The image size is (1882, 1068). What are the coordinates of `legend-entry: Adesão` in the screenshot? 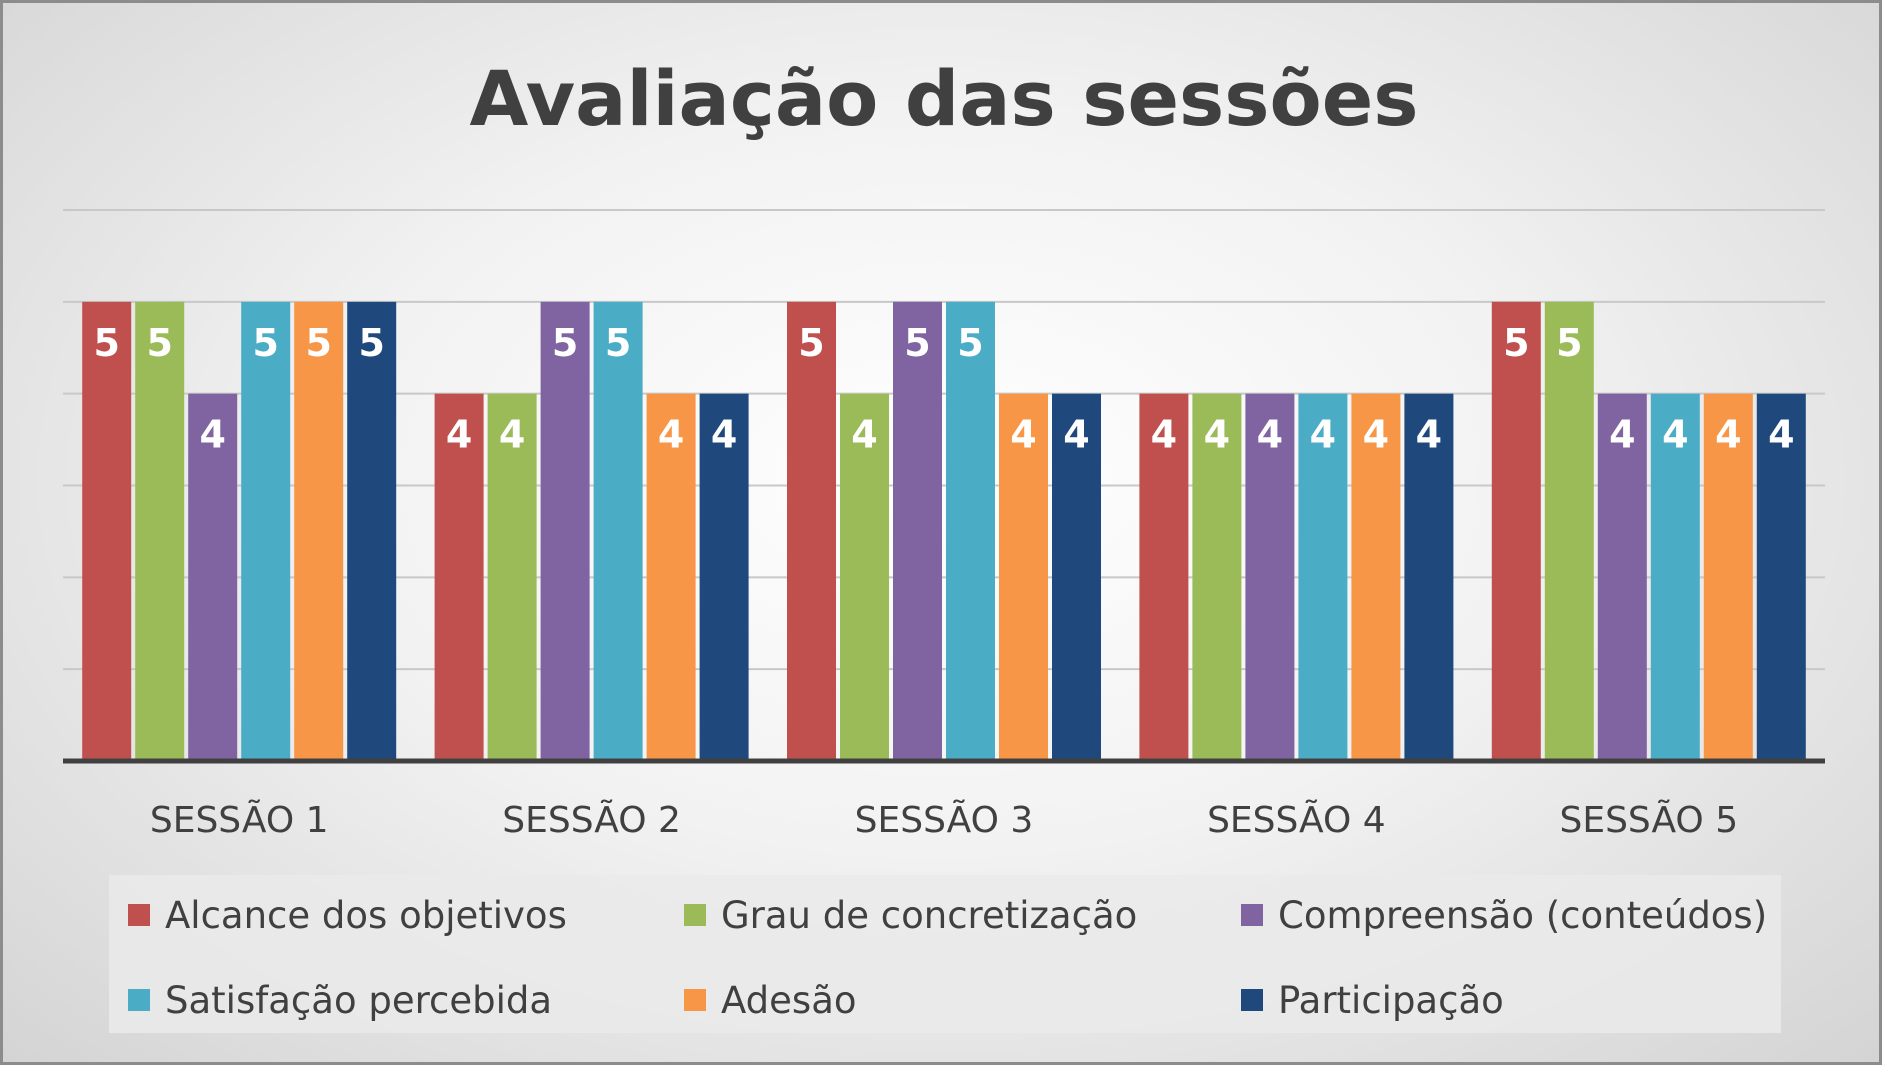 It's located at (789, 1000).